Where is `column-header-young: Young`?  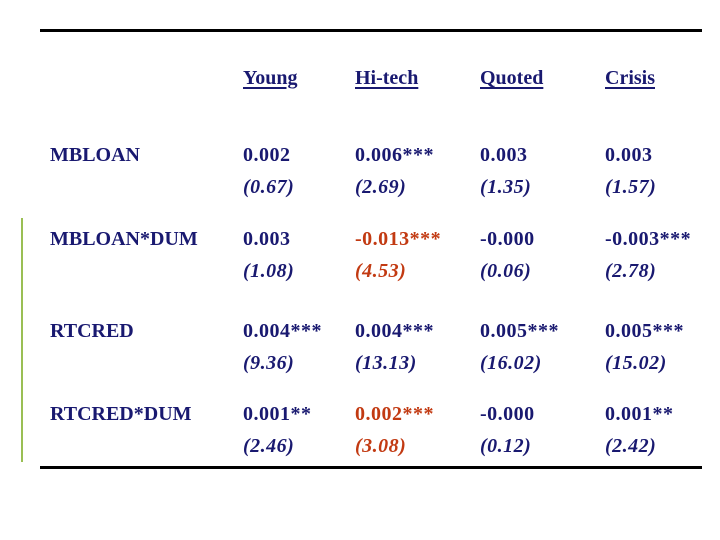
column-header-young: Young is located at coordinates (270, 78).